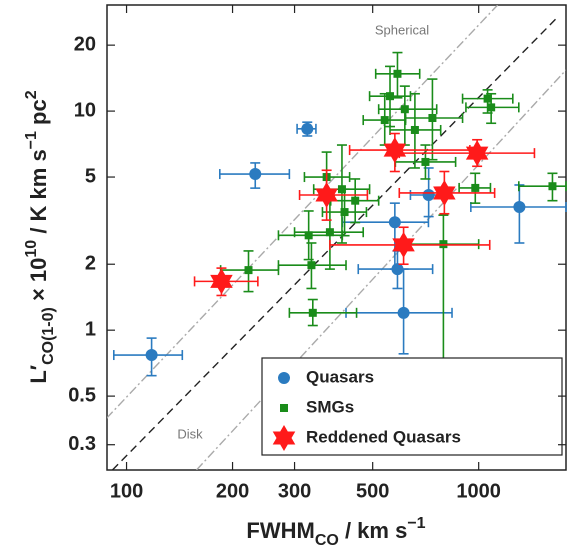  I want to click on label-part: × 10, so click(38, 283).